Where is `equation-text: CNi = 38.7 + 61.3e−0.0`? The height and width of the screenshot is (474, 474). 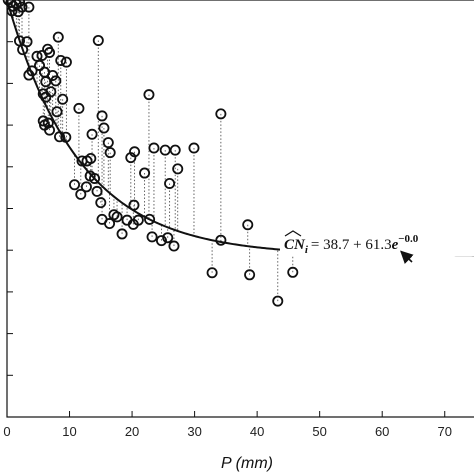
equation-text: CNi = 38.7 + 61.3e−0.0 is located at coordinates (351, 244).